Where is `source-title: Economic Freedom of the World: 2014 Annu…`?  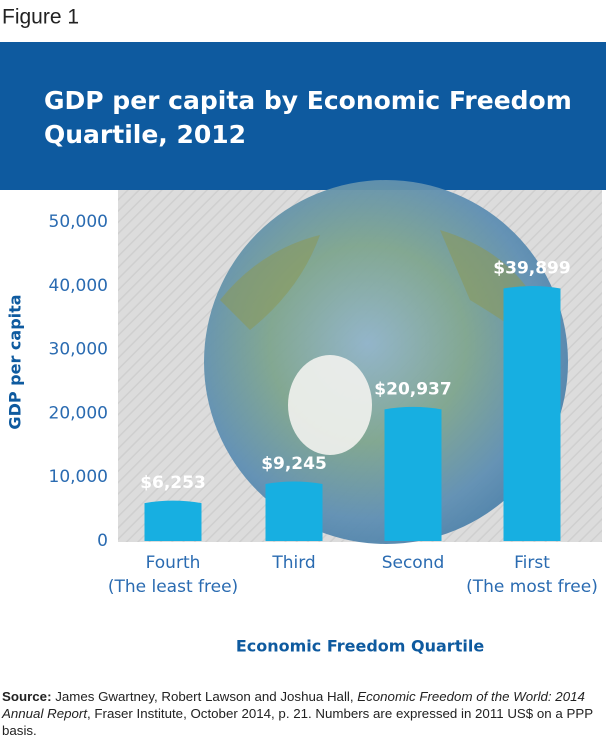
source-title: Economic Freedom of the World: 2014 Annu… is located at coordinates (293, 705).